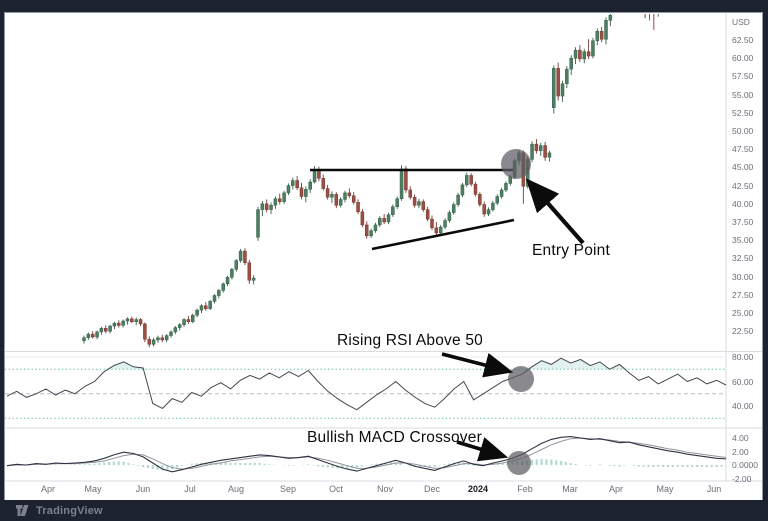 Image resolution: width=768 pixels, height=521 pixels. I want to click on tradingview-logo-text: TradingView, so click(69, 510).